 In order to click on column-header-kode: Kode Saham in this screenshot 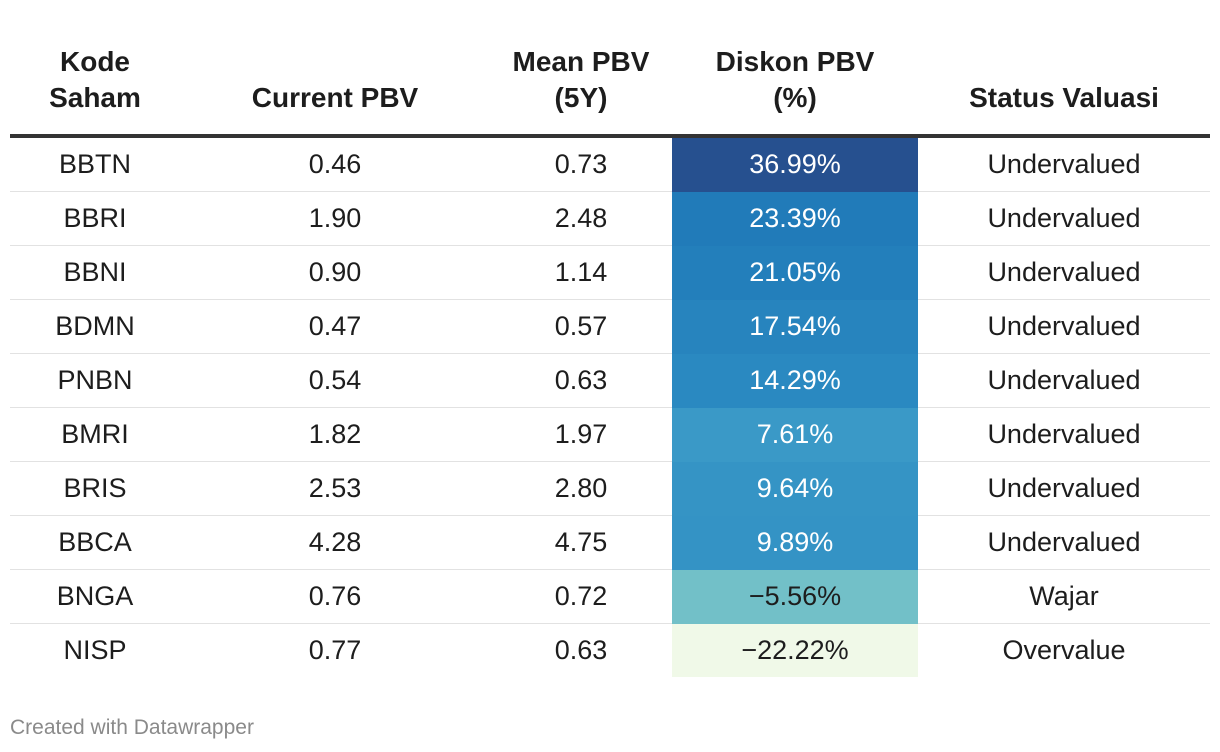, I will do `click(95, 91)`.